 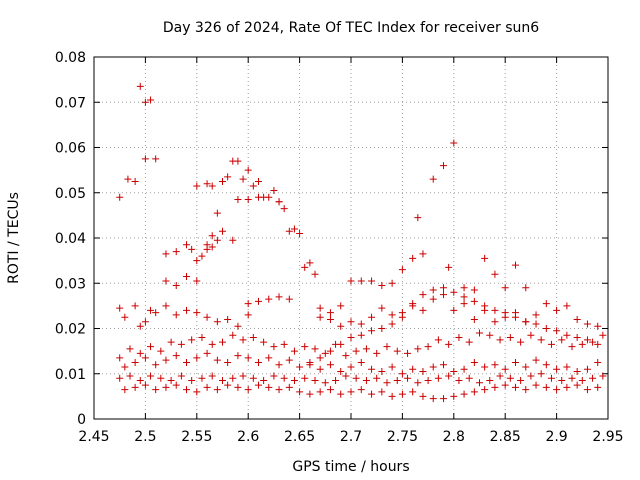 What do you see at coordinates (299, 437) in the screenshot?
I see `x-tick-label: 2.65` at bounding box center [299, 437].